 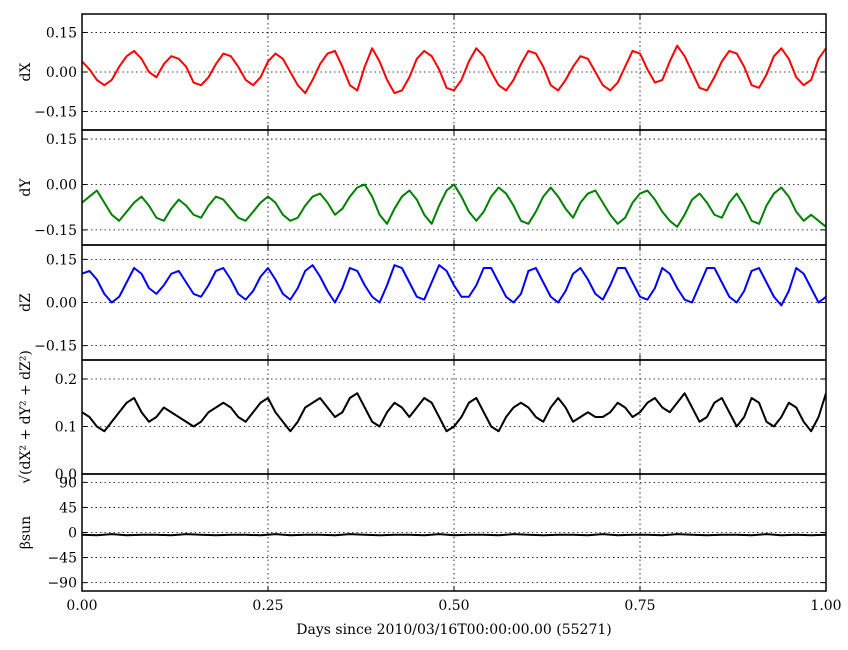 I want to click on y-tick-label: −90, so click(x=62, y=584).